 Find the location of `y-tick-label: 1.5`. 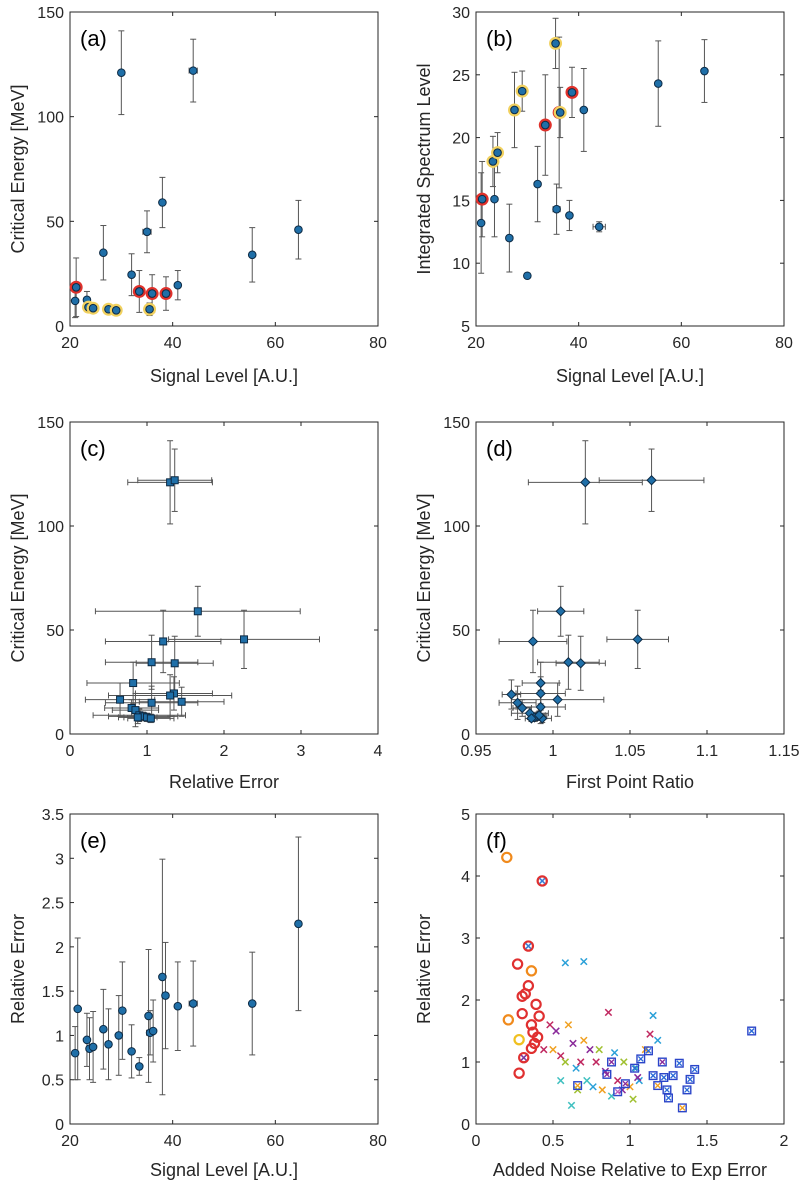

y-tick-label: 1.5 is located at coordinates (53, 992).